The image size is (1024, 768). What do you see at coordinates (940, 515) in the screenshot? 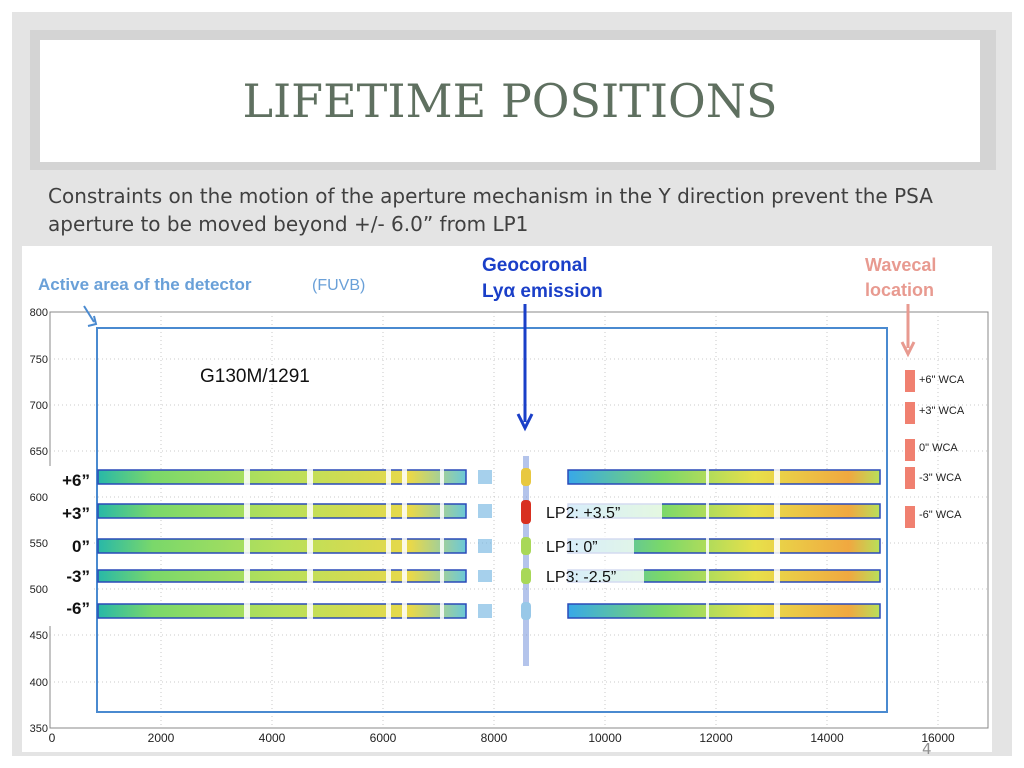
I see `wca-label: -6" WCA` at bounding box center [940, 515].